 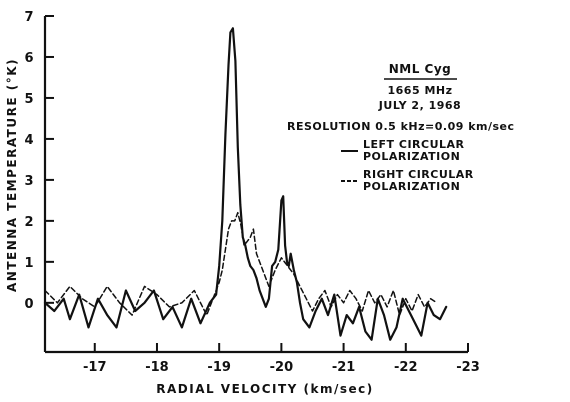 I want to click on x-tick-label: -18, so click(x=157, y=367).